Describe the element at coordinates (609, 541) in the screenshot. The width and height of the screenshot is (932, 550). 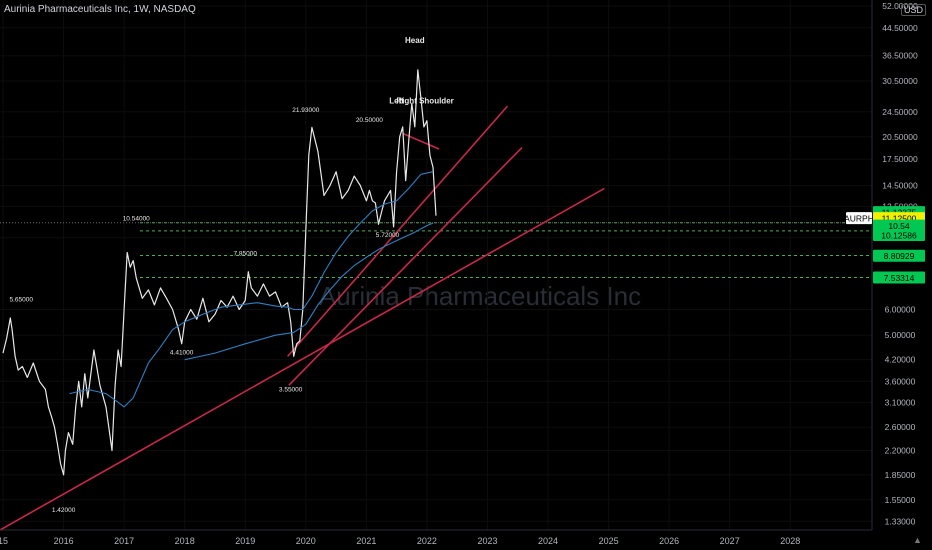
I see `x-tick-label: 2025` at that location.